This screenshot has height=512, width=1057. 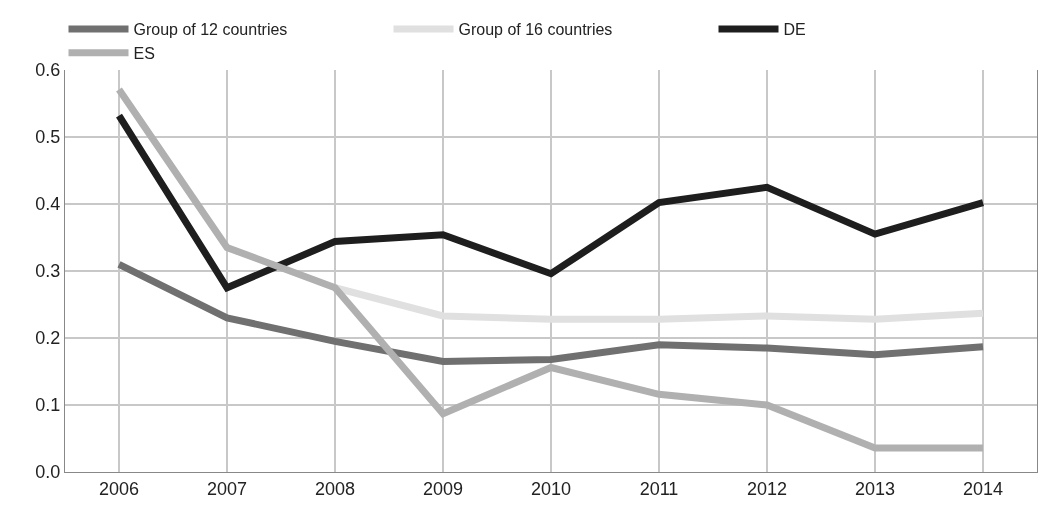 I want to click on y-tick-label: 0.2, so click(x=48, y=338).